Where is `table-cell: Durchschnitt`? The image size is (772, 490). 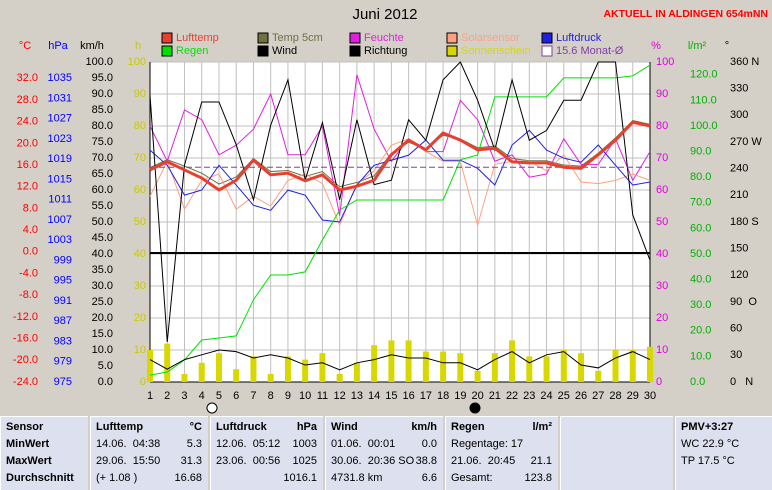
table-cell: Durchschnitt is located at coordinates (40, 478).